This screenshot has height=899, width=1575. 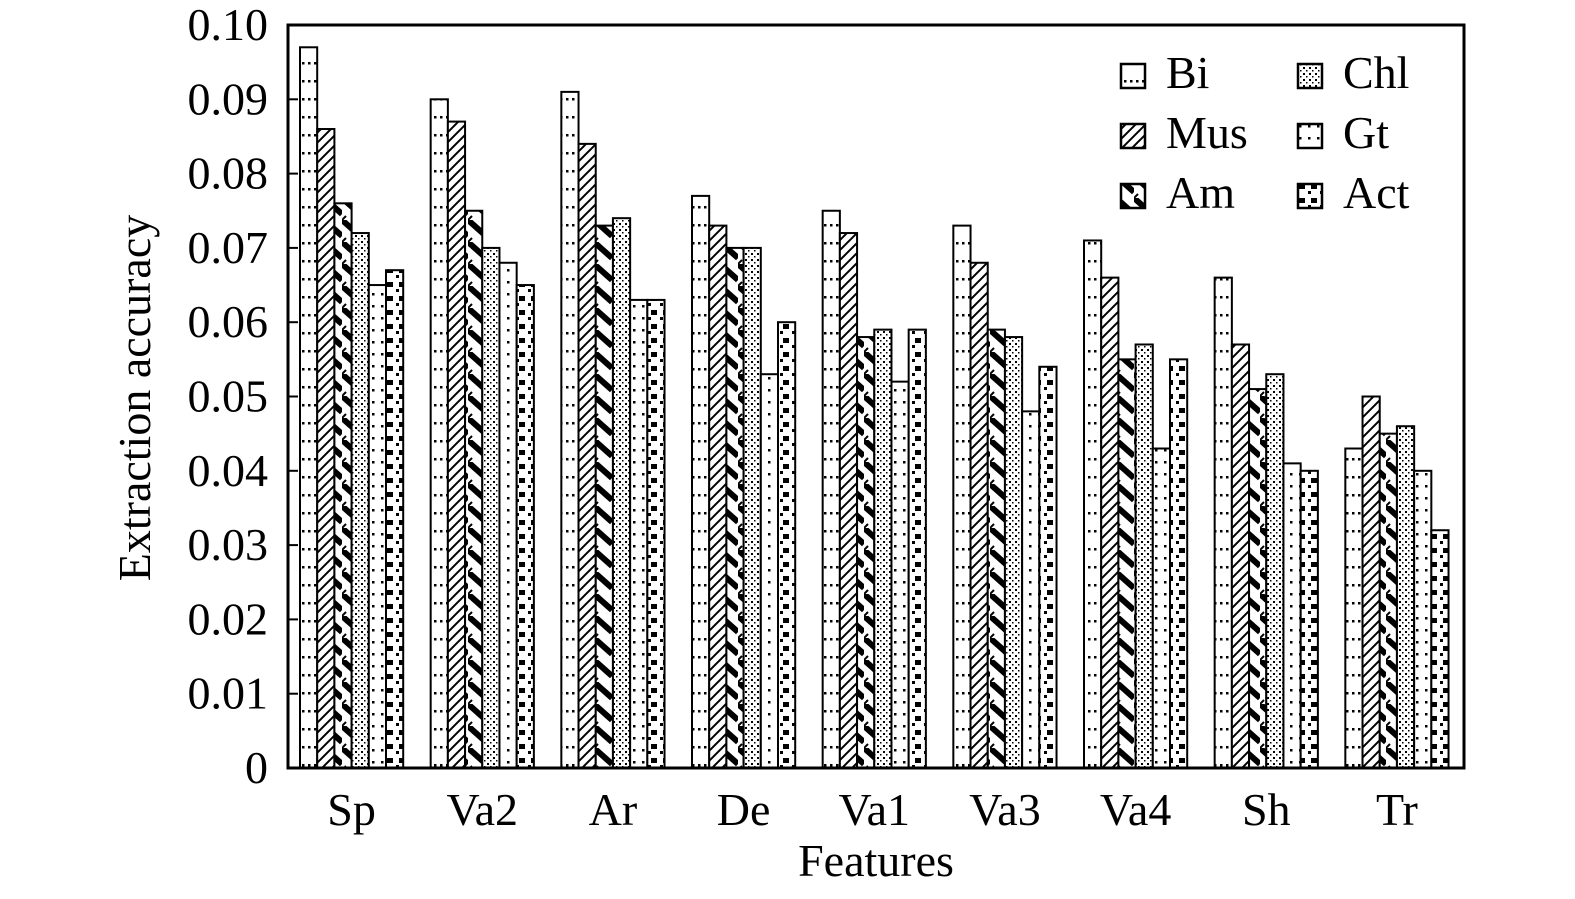 What do you see at coordinates (587, 455) in the screenshot?
I see `bar-ar-mus` at bounding box center [587, 455].